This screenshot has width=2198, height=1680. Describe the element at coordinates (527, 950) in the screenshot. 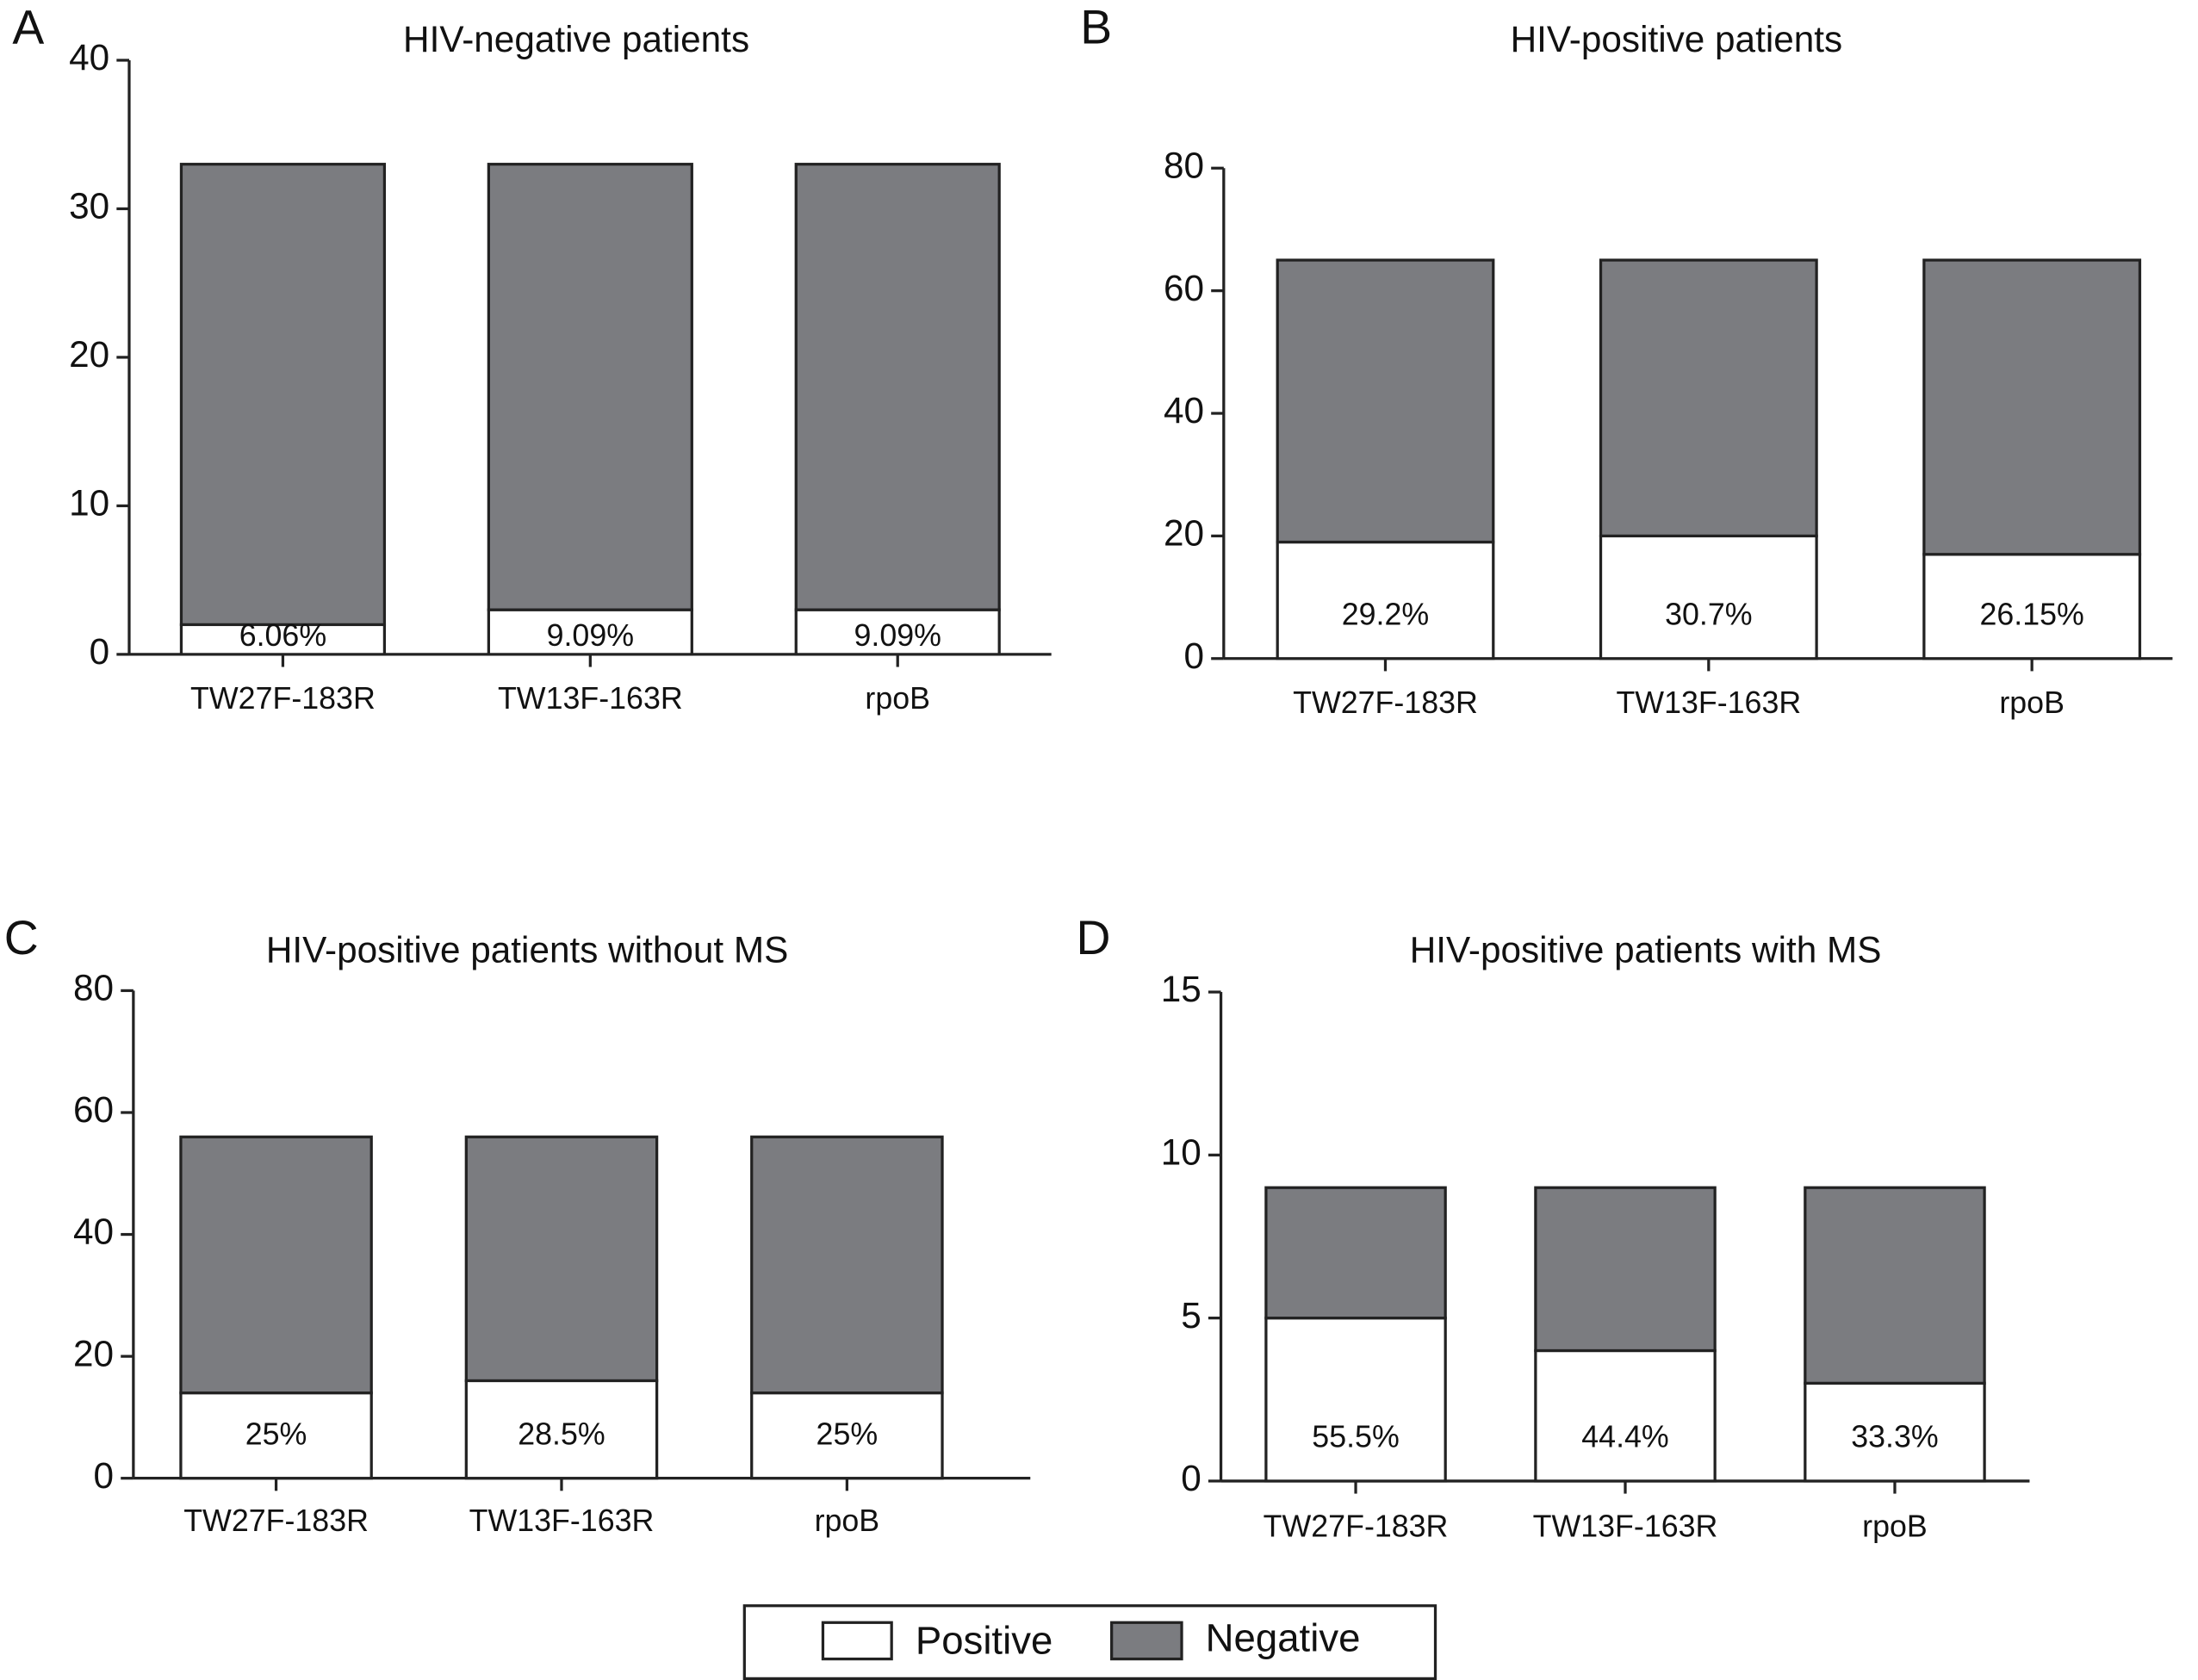

I see `chart-title: HIV-positive patients without MS` at that location.